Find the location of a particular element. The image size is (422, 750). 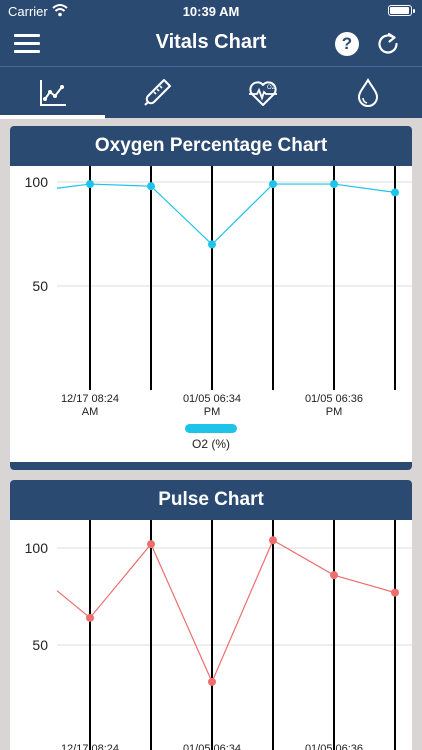

wifi-icon is located at coordinates (60, 10).